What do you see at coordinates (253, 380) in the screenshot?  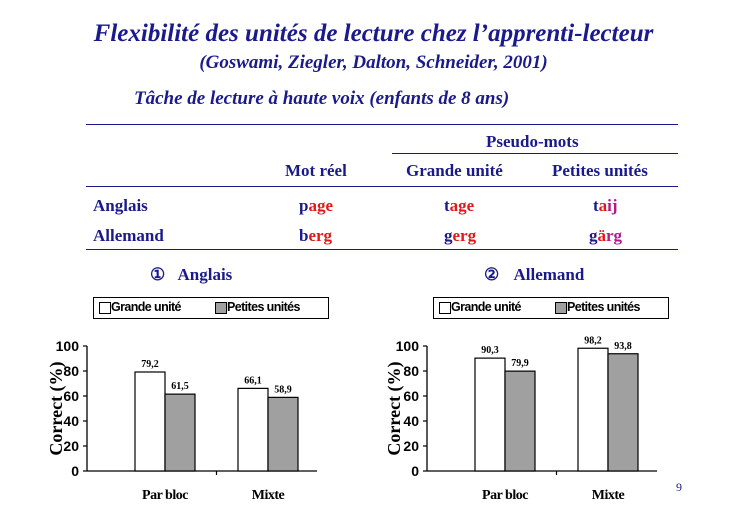 I see `data-label: 66,1` at bounding box center [253, 380].